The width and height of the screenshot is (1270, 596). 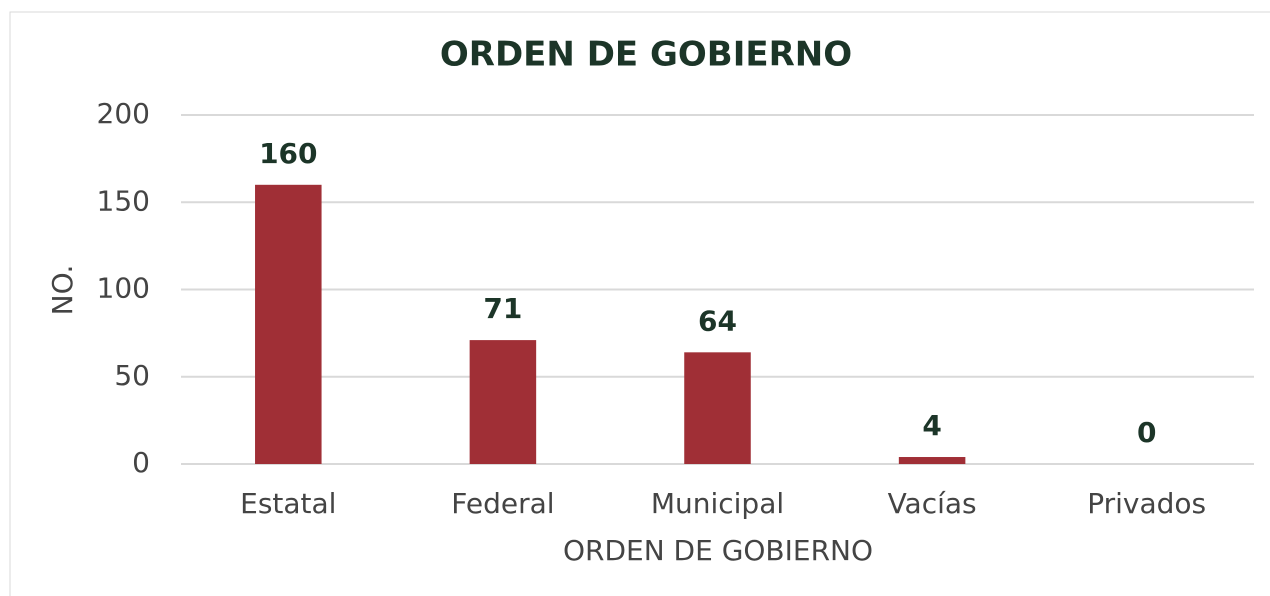 What do you see at coordinates (646, 55) in the screenshot?
I see `chart-title: ORDEN DE GOBIERNO` at bounding box center [646, 55].